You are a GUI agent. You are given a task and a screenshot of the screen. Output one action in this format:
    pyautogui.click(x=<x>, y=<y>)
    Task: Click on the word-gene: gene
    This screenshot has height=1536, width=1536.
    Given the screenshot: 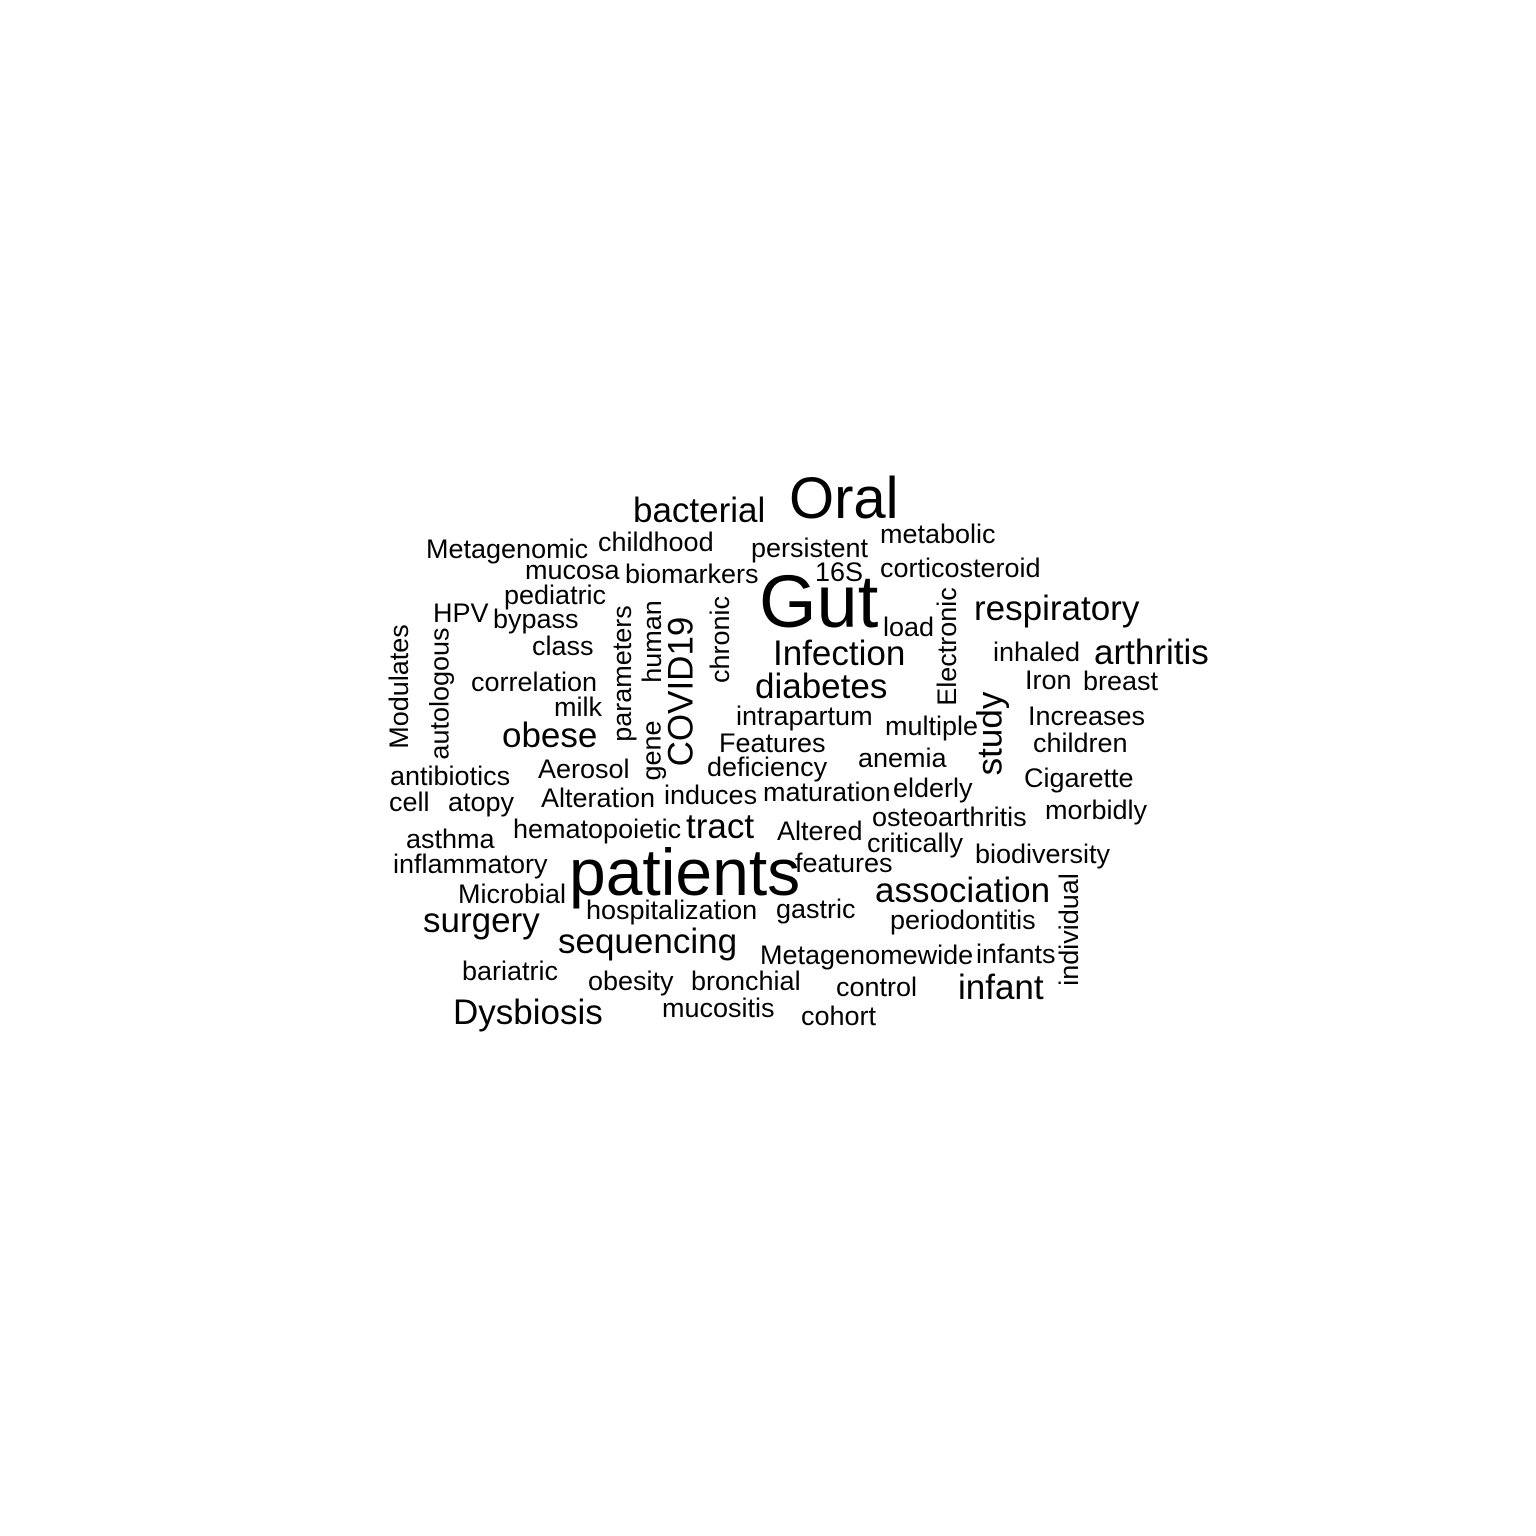 What is the action you would take?
    pyautogui.click(x=651, y=750)
    